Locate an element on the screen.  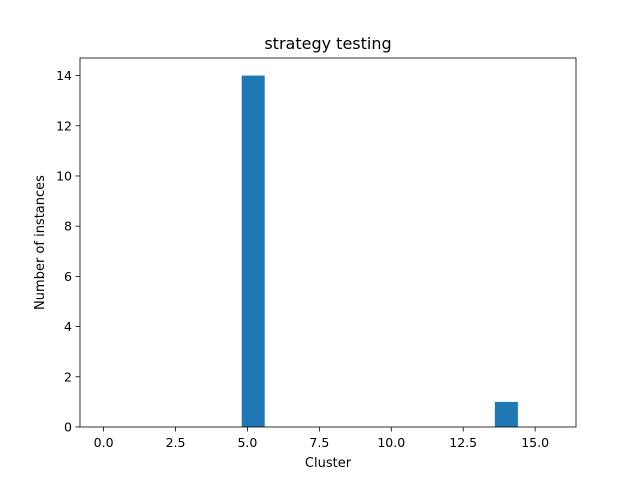
y-tick-label: 2 is located at coordinates (68, 376).